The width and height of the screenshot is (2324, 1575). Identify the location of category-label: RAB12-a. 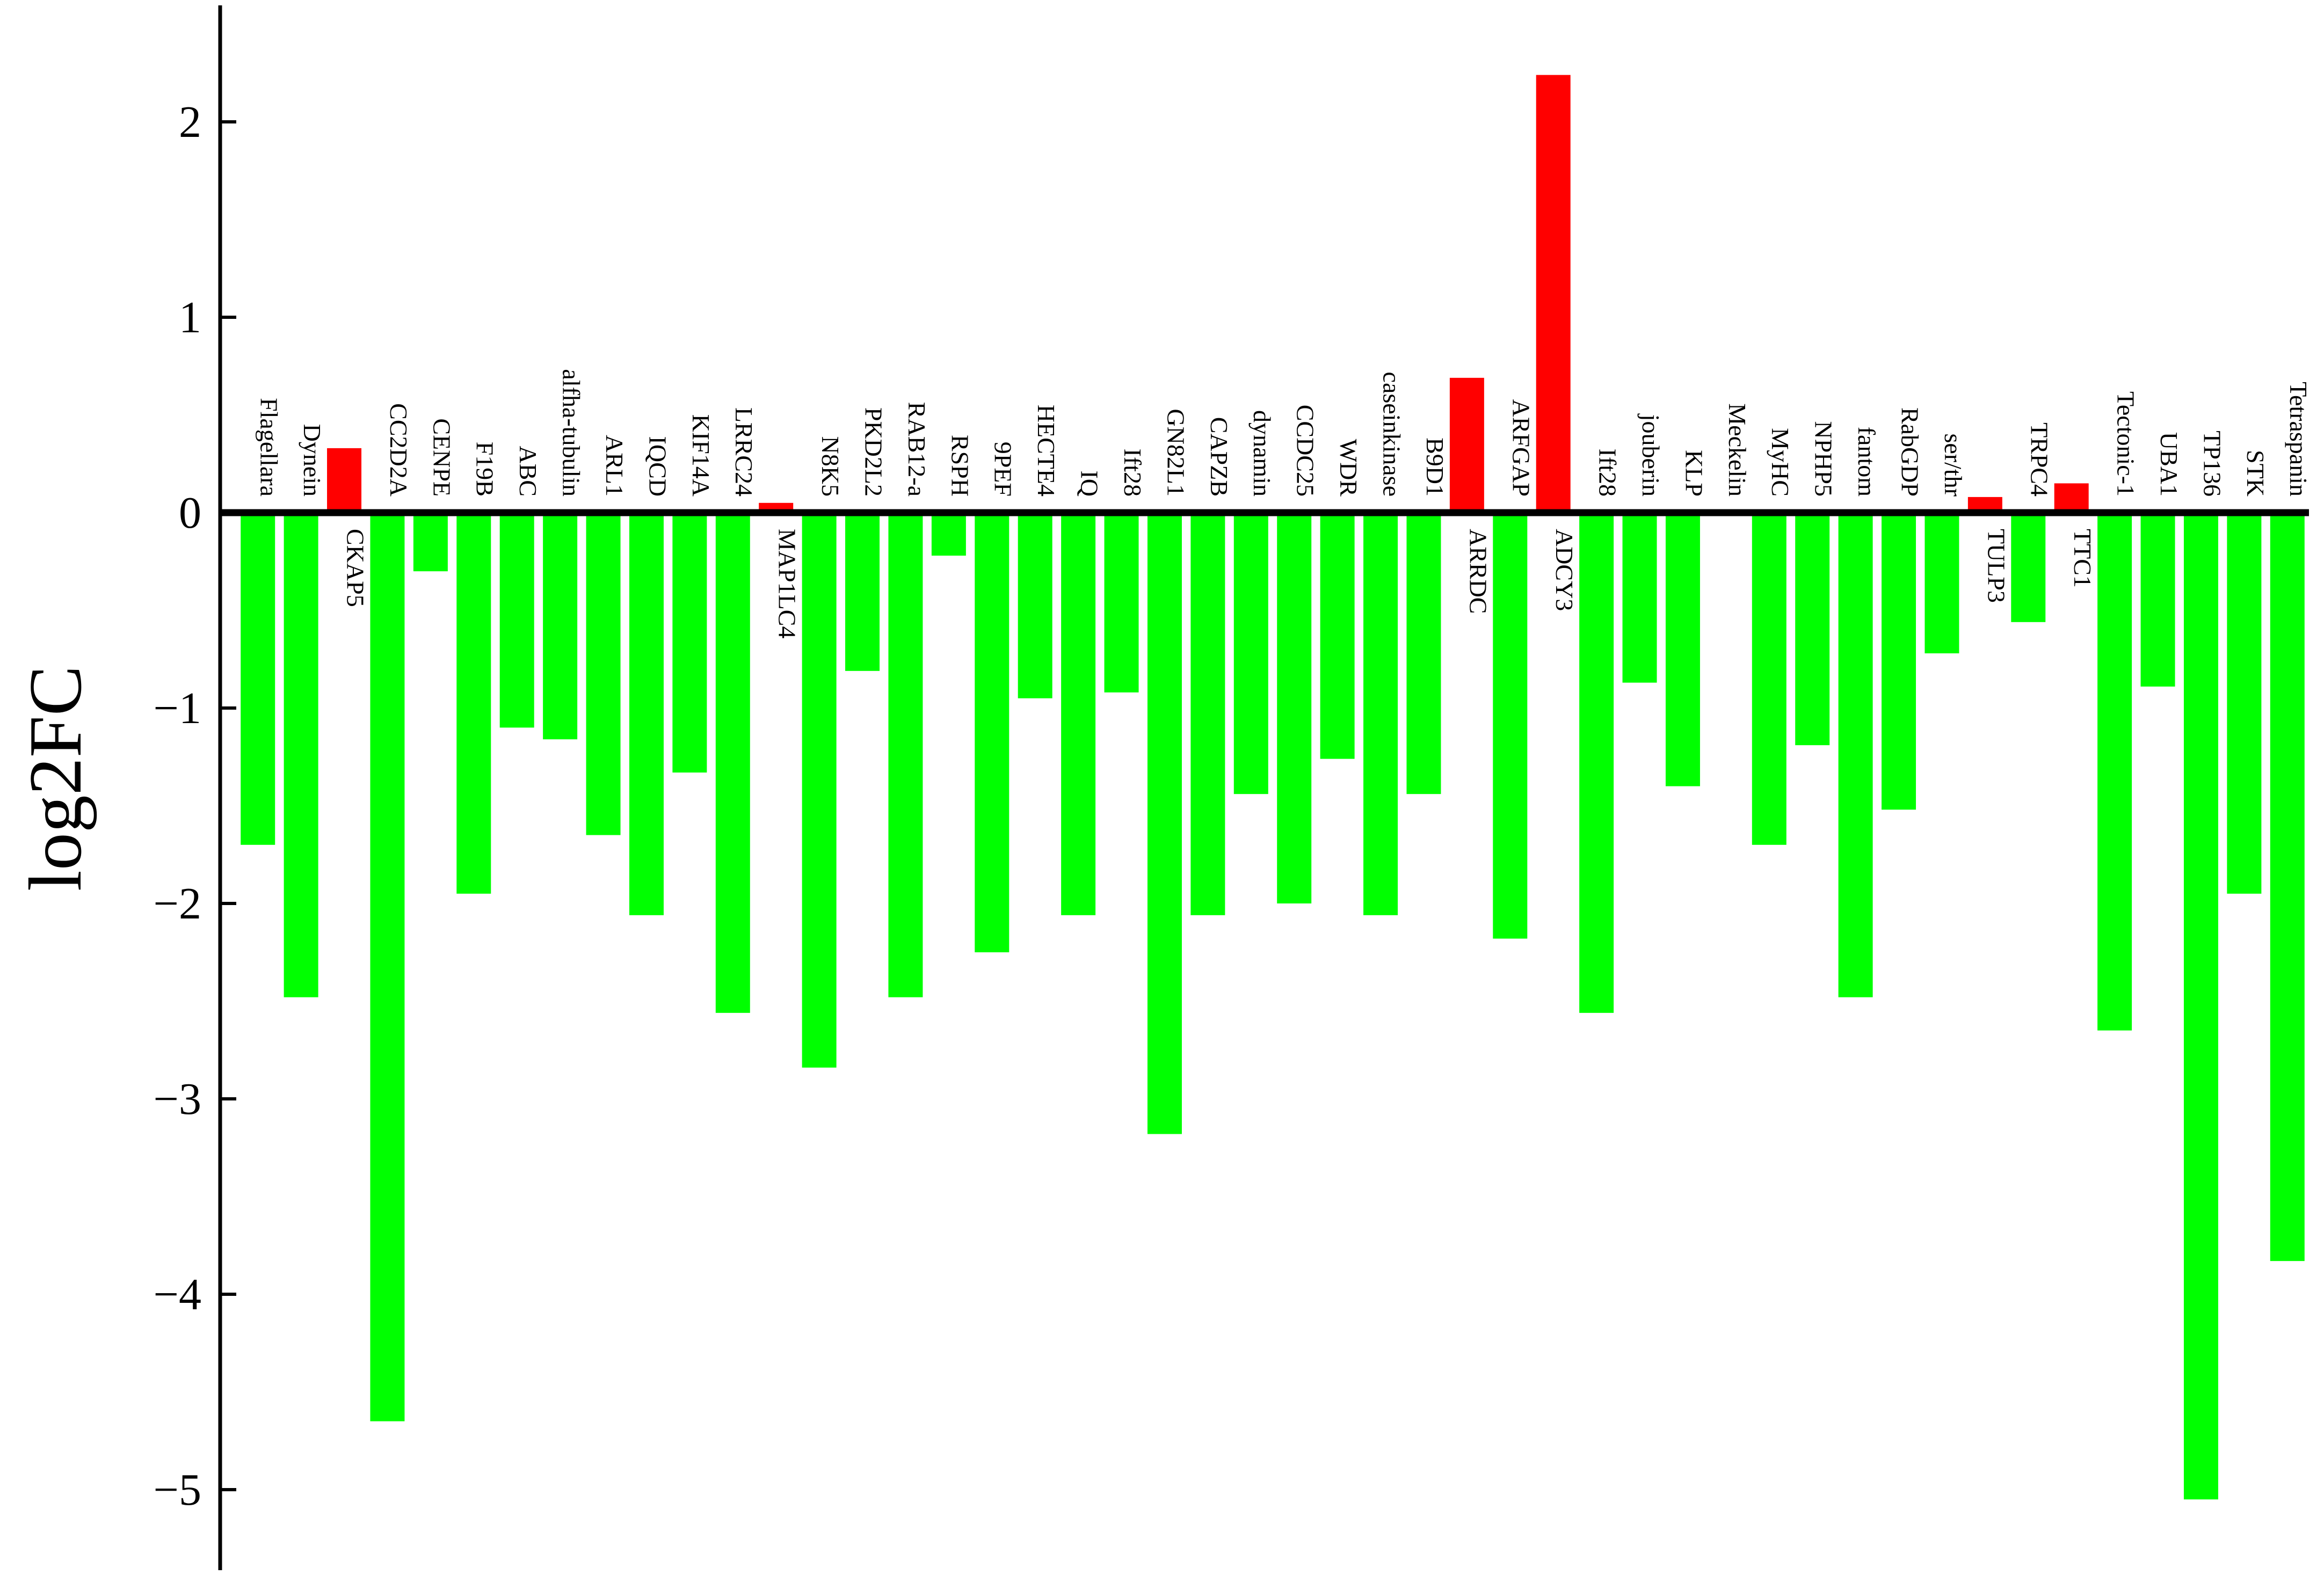
(917, 449).